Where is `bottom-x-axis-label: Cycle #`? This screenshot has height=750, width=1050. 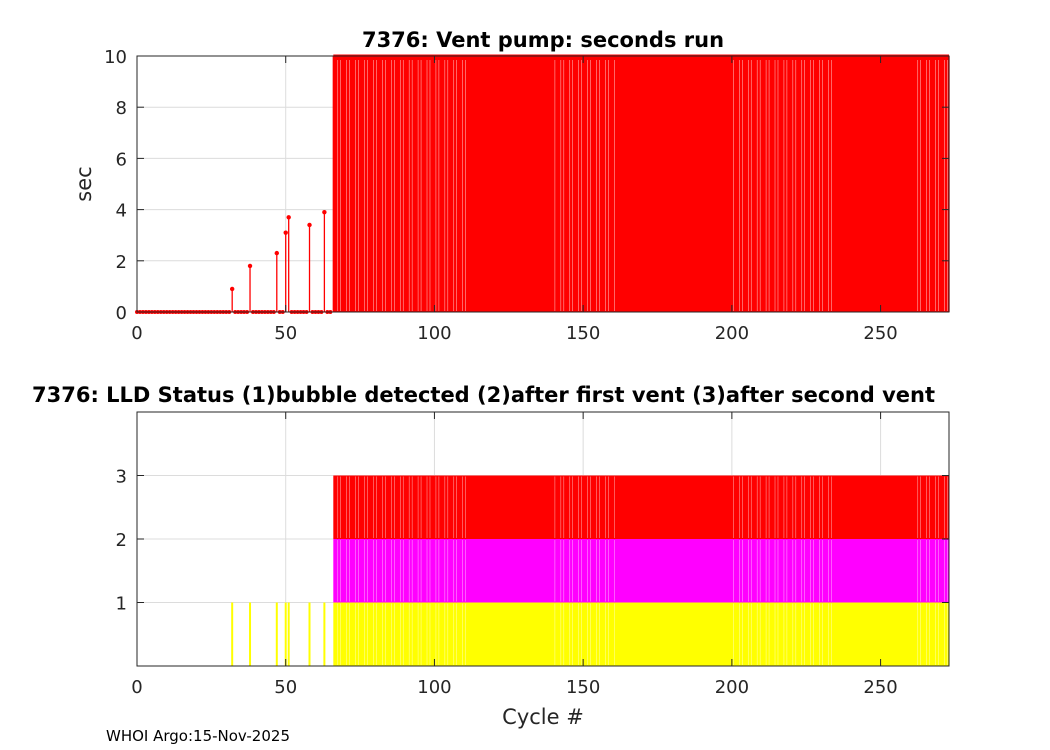
bottom-x-axis-label: Cycle # is located at coordinates (543, 717).